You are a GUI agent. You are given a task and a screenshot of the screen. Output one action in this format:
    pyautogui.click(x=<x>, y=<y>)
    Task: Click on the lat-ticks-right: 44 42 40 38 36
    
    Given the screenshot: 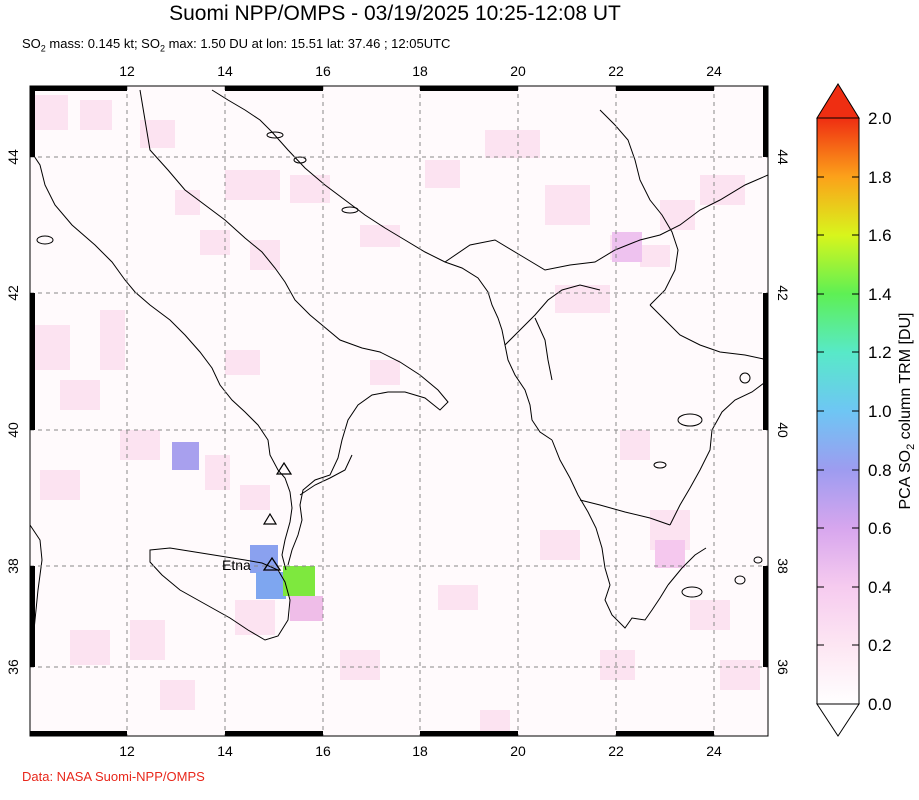 What is the action you would take?
    pyautogui.click(x=783, y=412)
    